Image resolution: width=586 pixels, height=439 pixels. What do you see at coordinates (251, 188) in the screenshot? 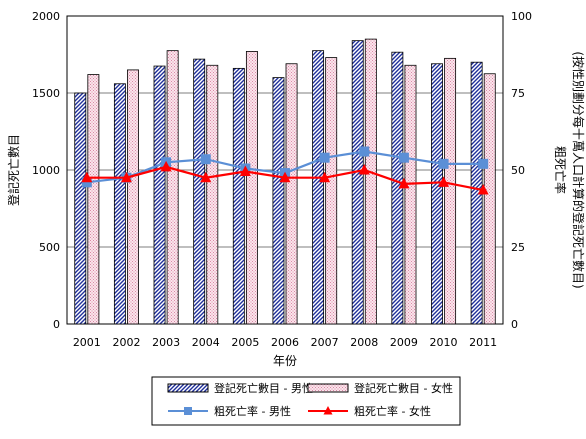
I see `bar-female-2005` at bounding box center [251, 188].